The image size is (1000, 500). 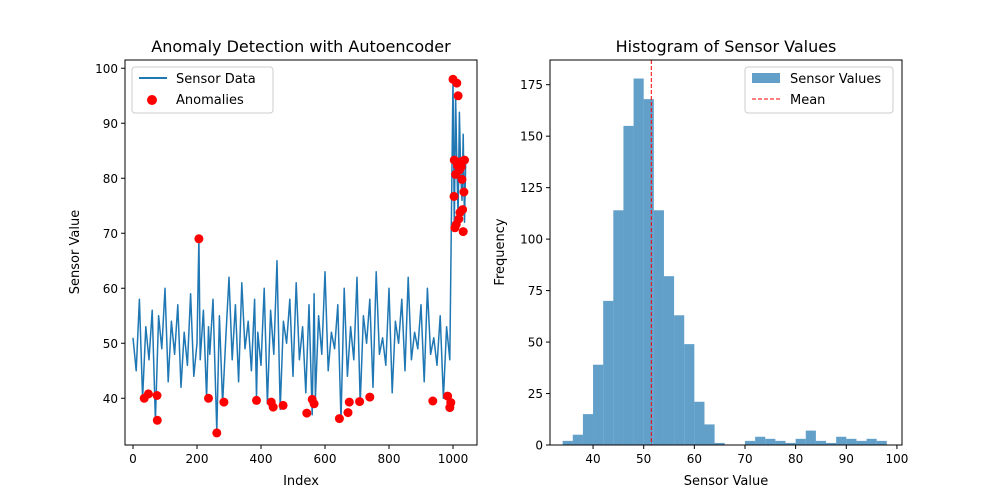 What do you see at coordinates (389, 459) in the screenshot?
I see `x-tick-label: 800` at bounding box center [389, 459].